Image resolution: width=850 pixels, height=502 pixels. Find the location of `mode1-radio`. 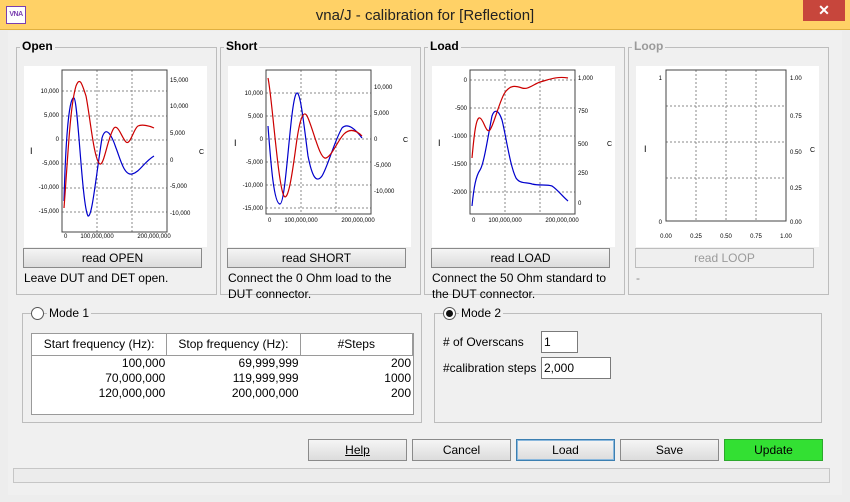

mode1-radio is located at coordinates (37, 313).